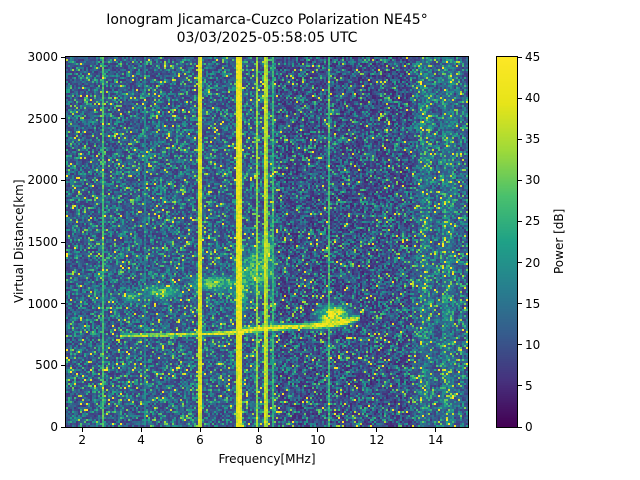 The height and width of the screenshot is (480, 640). I want to click on x-tick-label: 14, so click(435, 440).